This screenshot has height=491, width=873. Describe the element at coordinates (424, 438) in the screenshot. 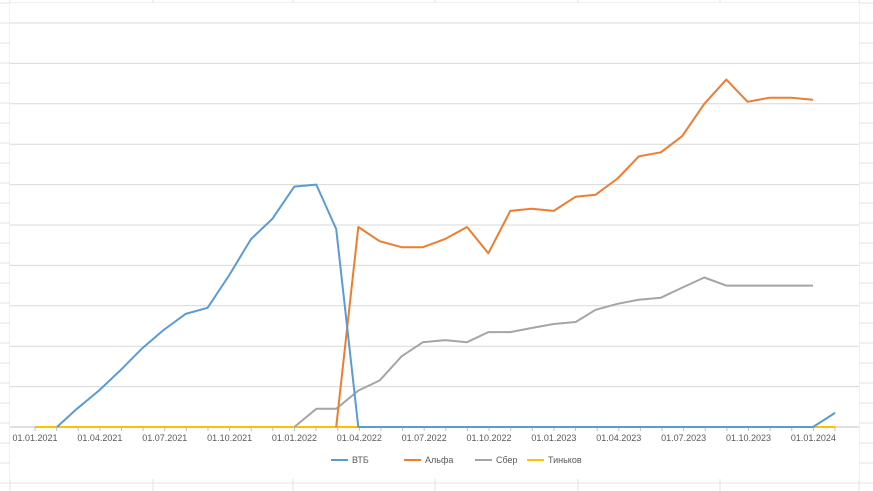

I see `x-tick-label: 01.07.2022` at that location.